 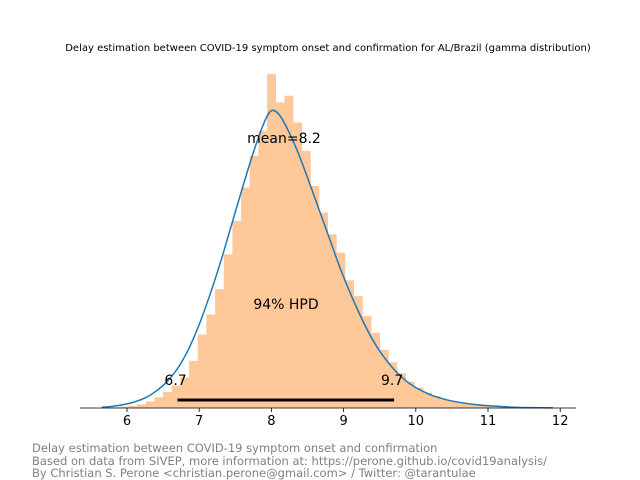 What do you see at coordinates (271, 421) in the screenshot?
I see `x-tick-label: 8` at bounding box center [271, 421].